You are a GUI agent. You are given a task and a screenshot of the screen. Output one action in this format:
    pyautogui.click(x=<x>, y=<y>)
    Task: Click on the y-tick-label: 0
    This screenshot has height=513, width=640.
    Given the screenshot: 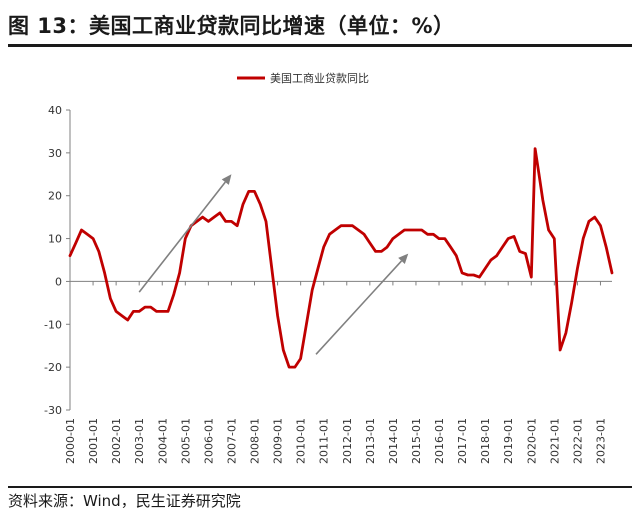 What is the action you would take?
    pyautogui.click(x=58, y=281)
    